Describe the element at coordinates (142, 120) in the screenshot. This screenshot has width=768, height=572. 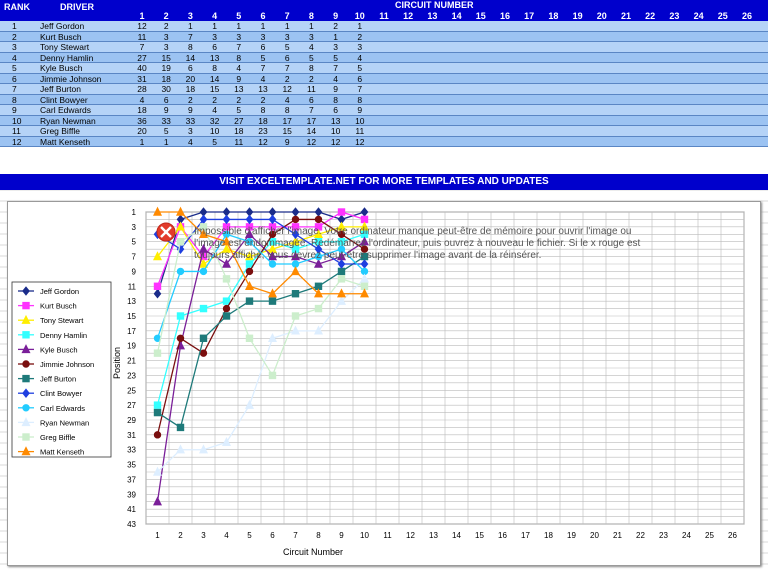
I see `position-cell: 36` at that location.